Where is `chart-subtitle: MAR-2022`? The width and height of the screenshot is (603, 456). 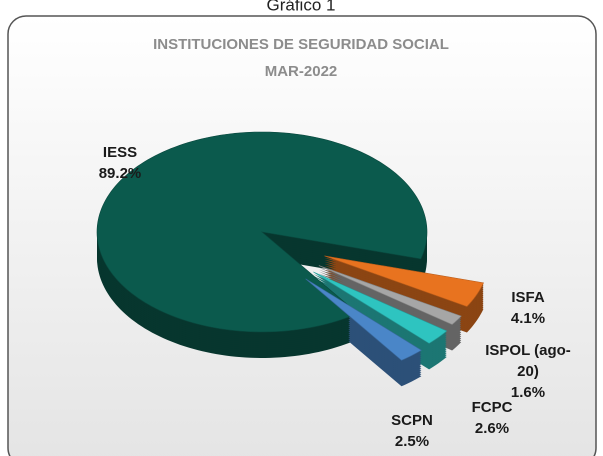
chart-subtitle: MAR-2022 is located at coordinates (301, 71).